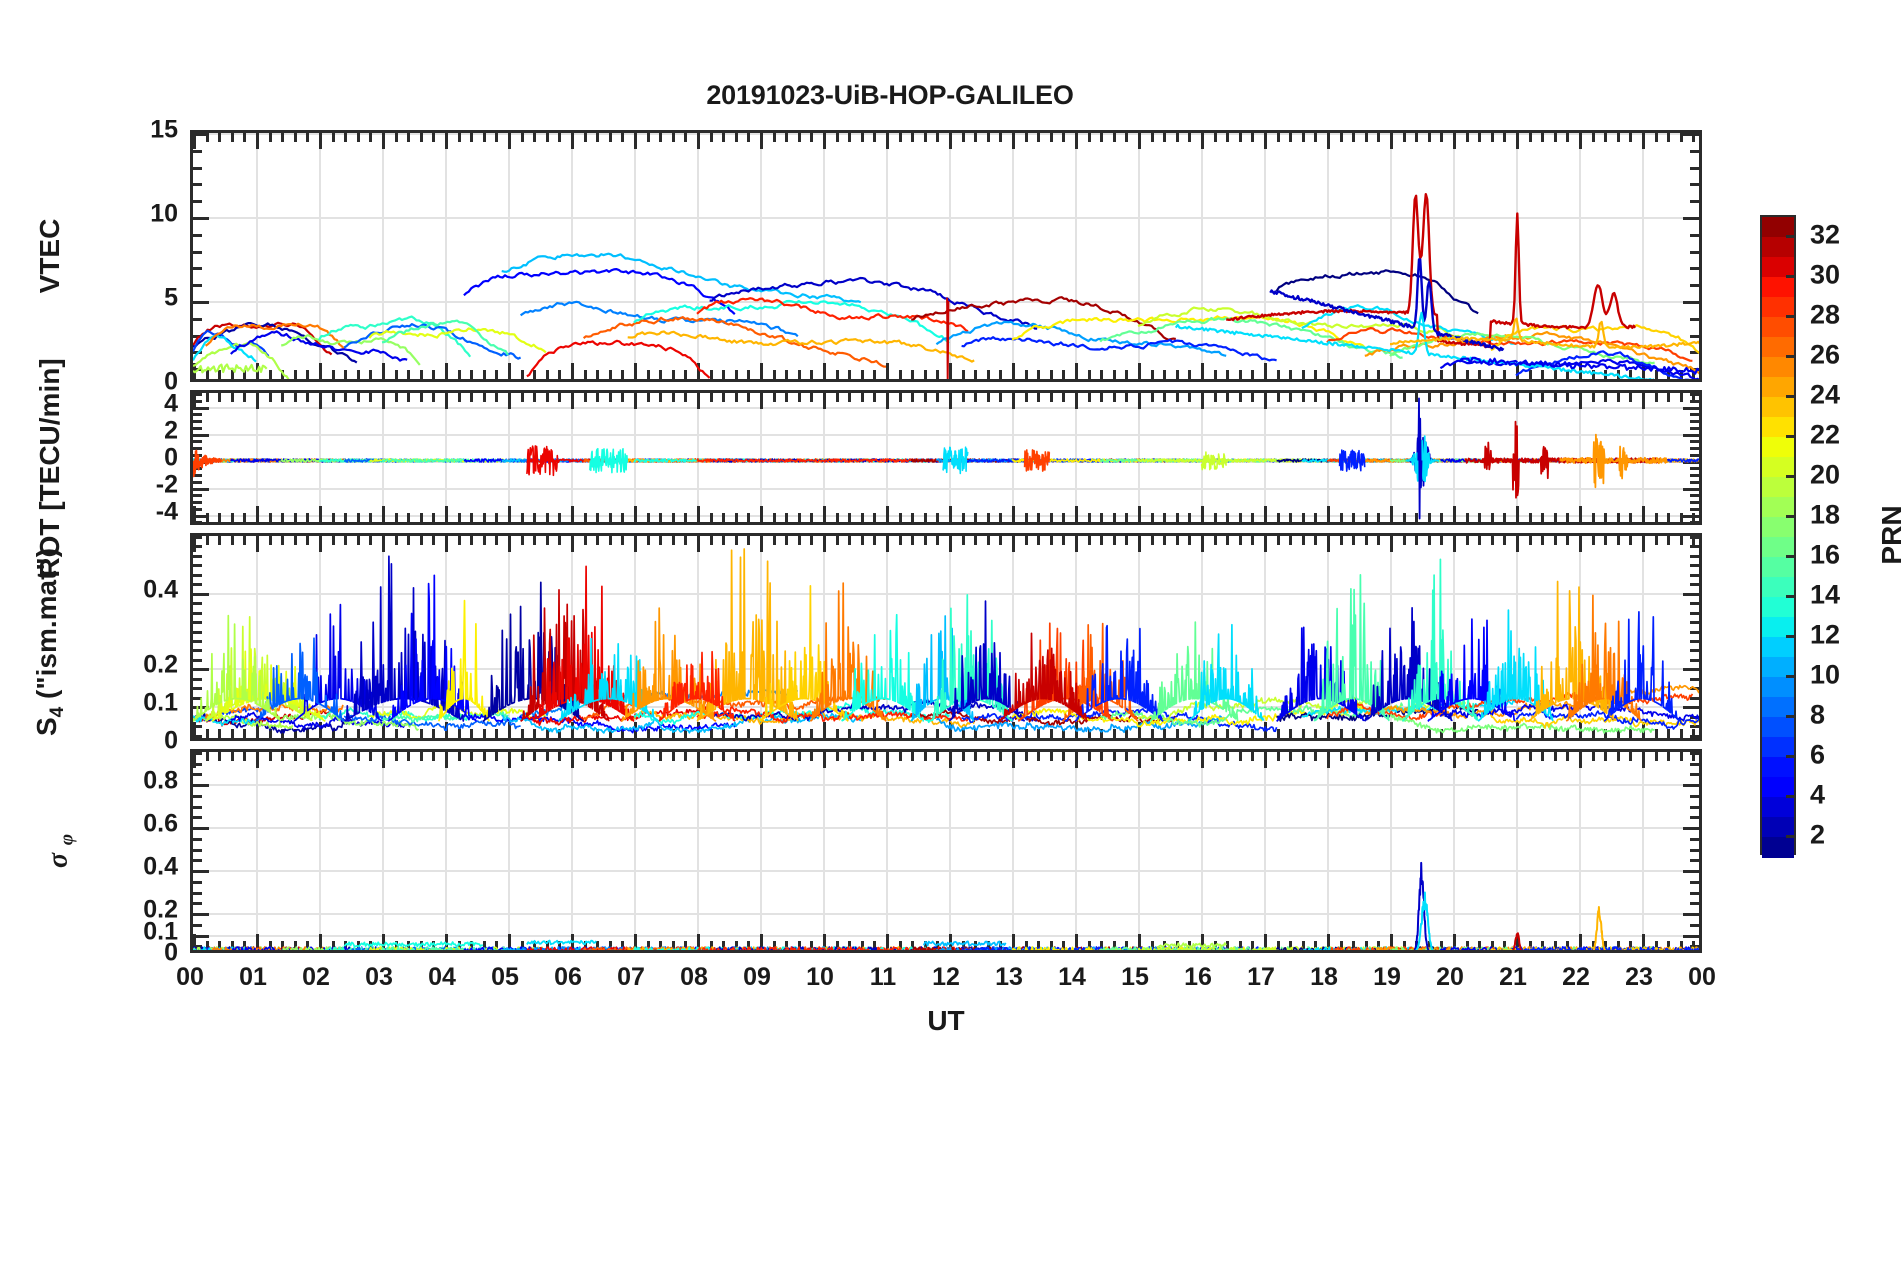 The width and height of the screenshot is (1902, 1272). What do you see at coordinates (160, 664) in the screenshot?
I see `y-axis-tick-label: 0.2` at bounding box center [160, 664].